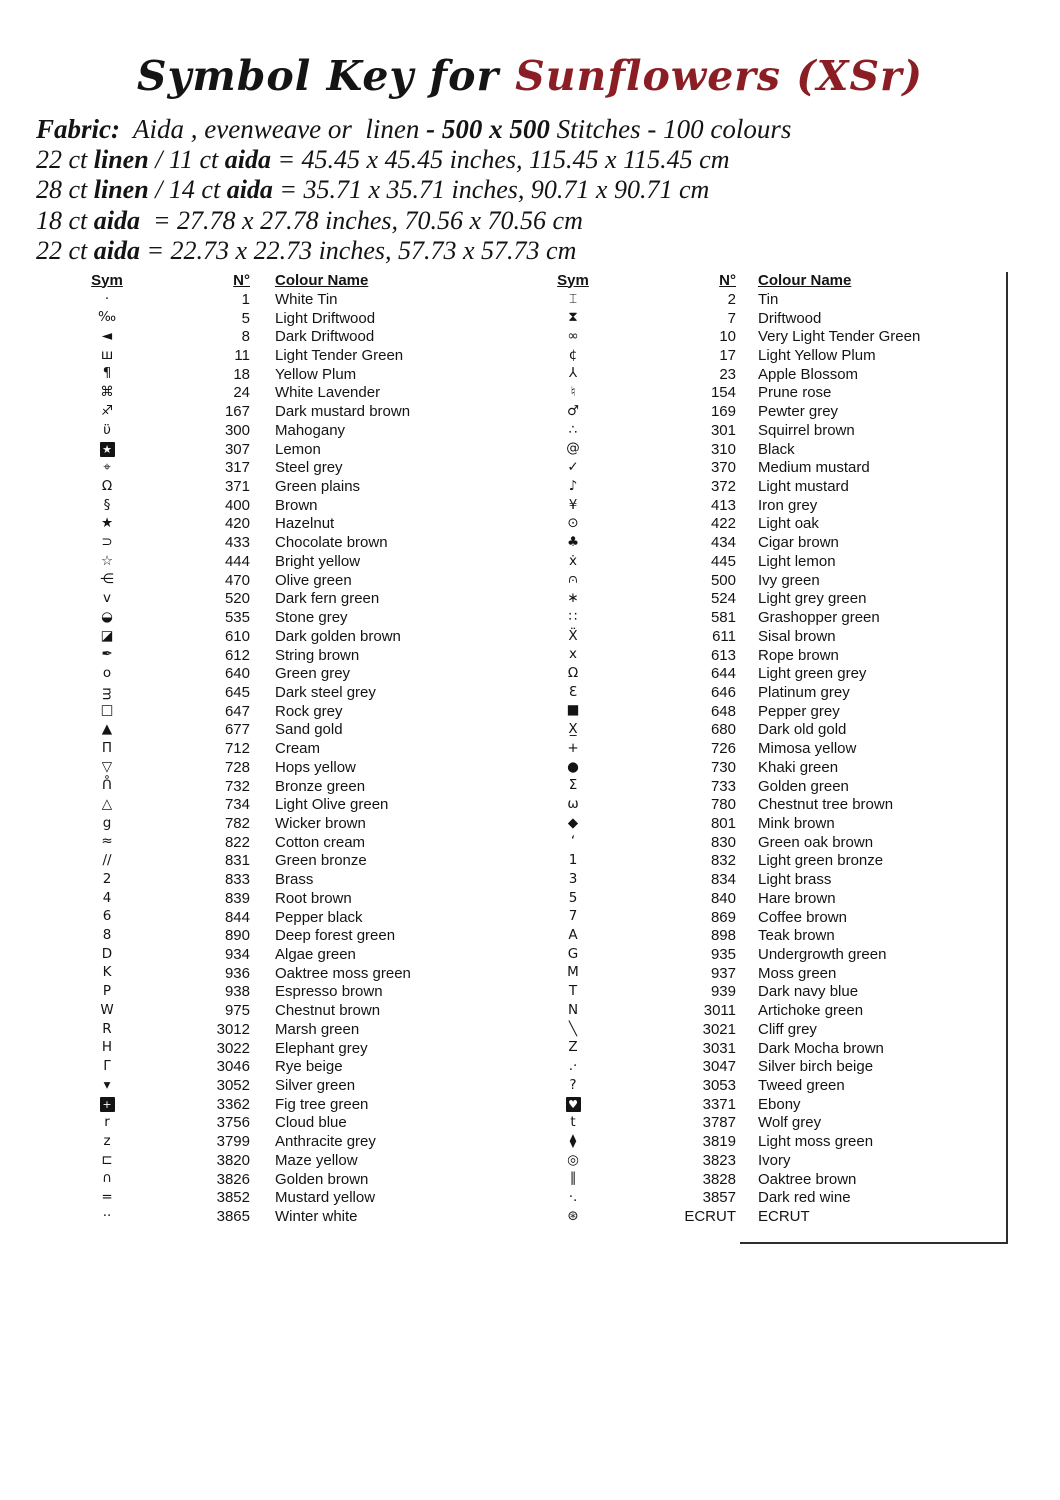  Describe the element at coordinates (358, 251) in the screenshot. I see `fabric-text-segment: = 22.73 x 22.73 inches, 57.73 x 57.73 cm` at that location.